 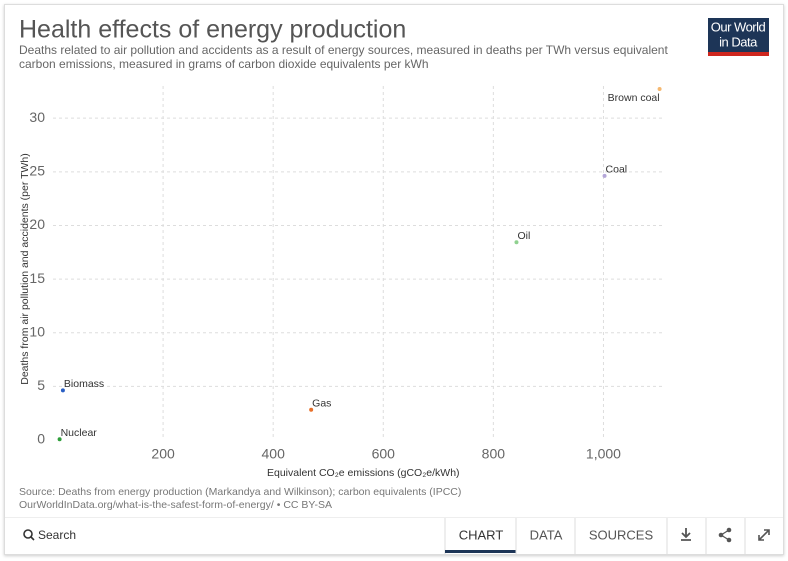 I want to click on logo-bar, so click(x=738, y=54).